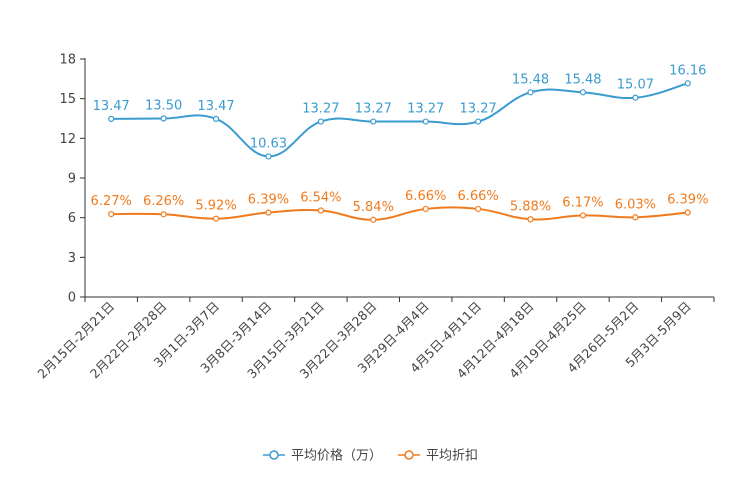  Describe the element at coordinates (72, 298) in the screenshot. I see `y-tick-label: 0` at that location.